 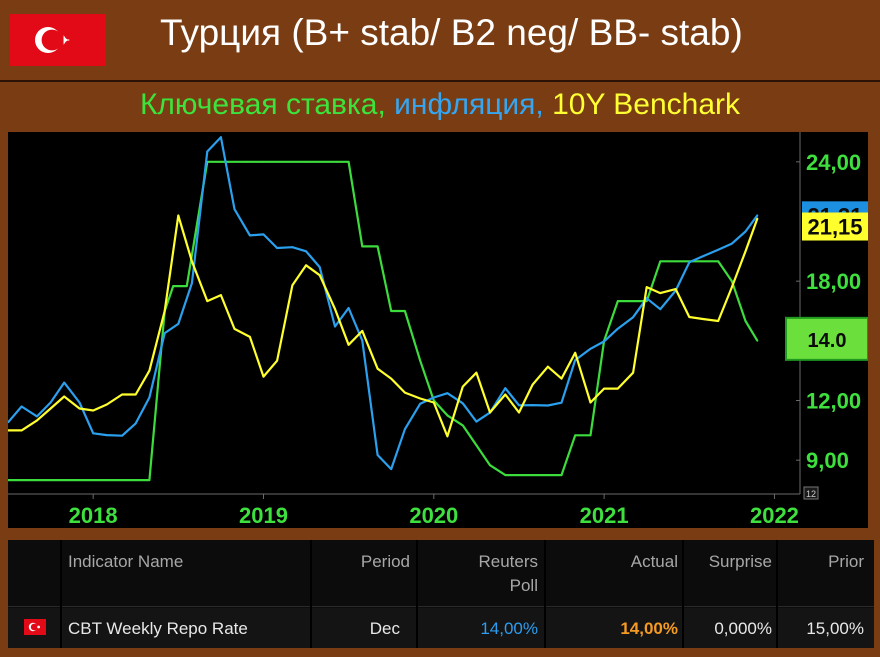 I want to click on header-poll-line2: Poll, so click(x=523, y=585).